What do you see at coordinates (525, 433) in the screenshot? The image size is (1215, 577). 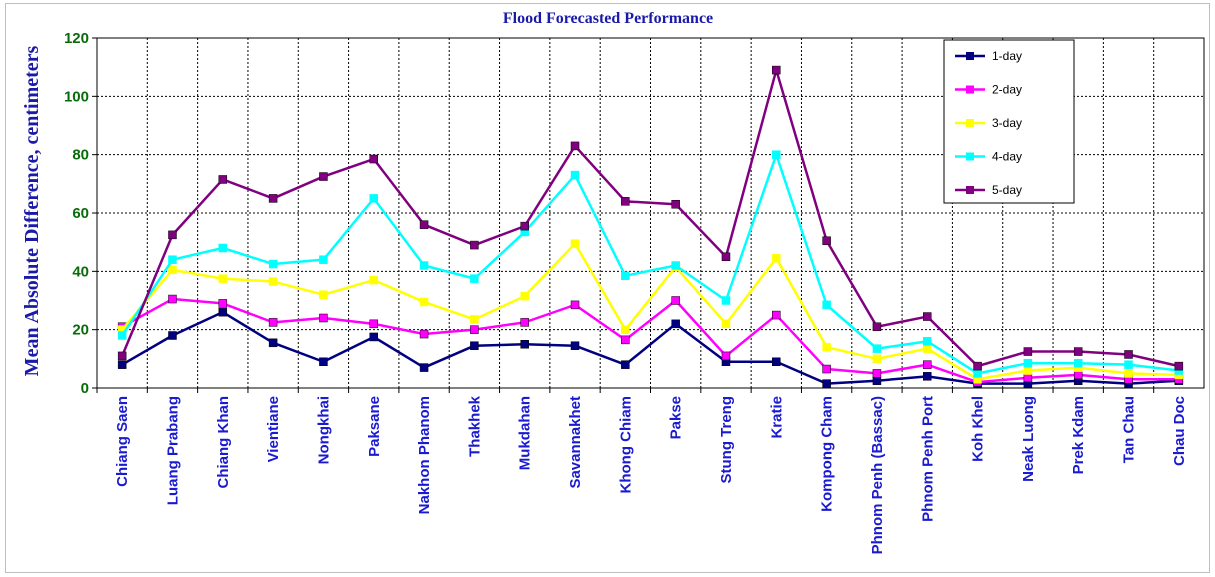 I see `x-tick-label: Mukdahan` at bounding box center [525, 433].